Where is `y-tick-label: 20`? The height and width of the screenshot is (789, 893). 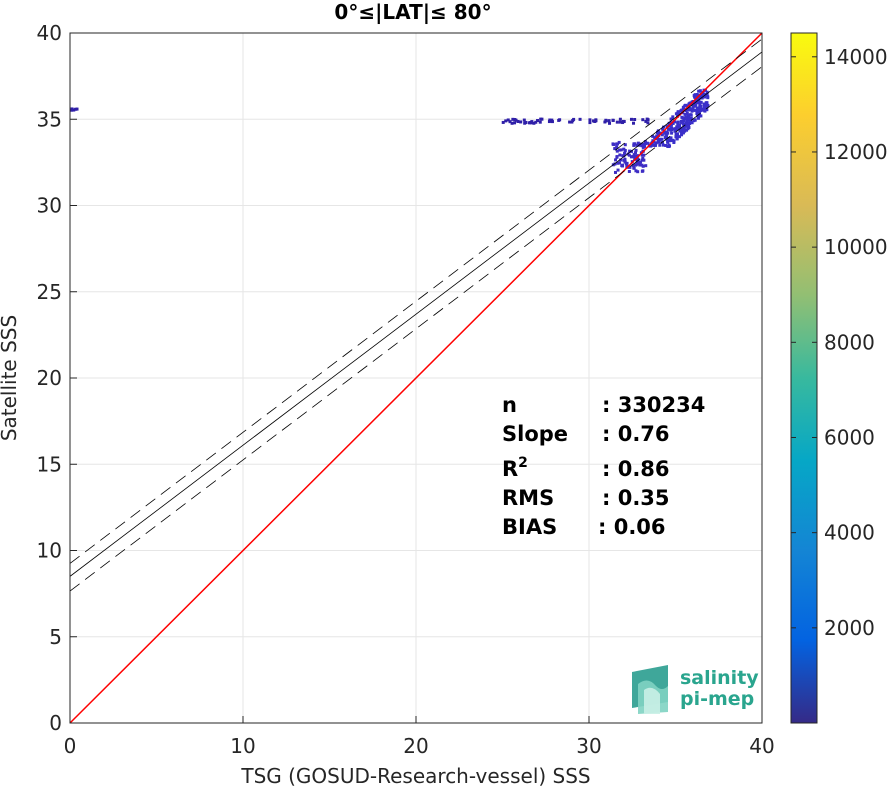
y-tick-label: 20 is located at coordinates (49, 378).